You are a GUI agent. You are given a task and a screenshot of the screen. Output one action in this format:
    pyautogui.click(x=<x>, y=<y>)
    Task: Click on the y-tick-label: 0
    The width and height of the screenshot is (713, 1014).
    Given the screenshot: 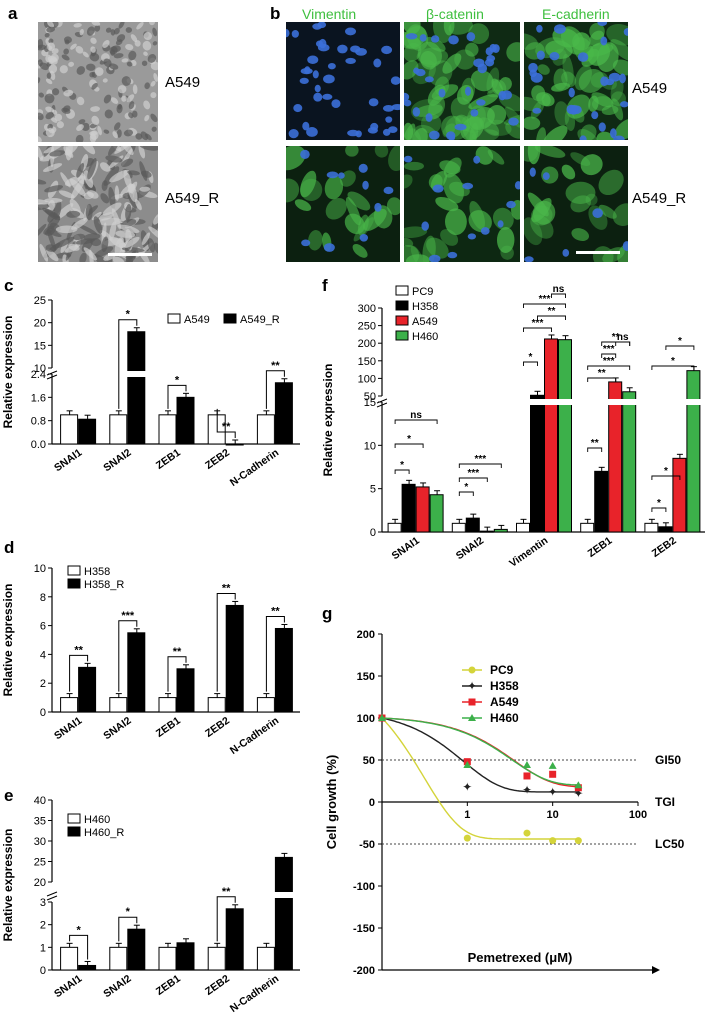 What is the action you would take?
    pyautogui.click(x=43, y=713)
    